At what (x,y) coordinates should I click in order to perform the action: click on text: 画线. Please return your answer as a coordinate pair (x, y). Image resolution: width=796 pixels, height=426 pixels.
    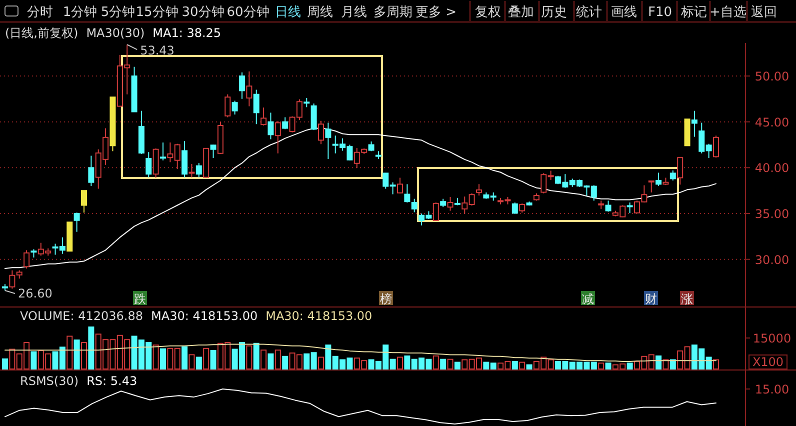
    Looking at the image, I should click on (624, 12).